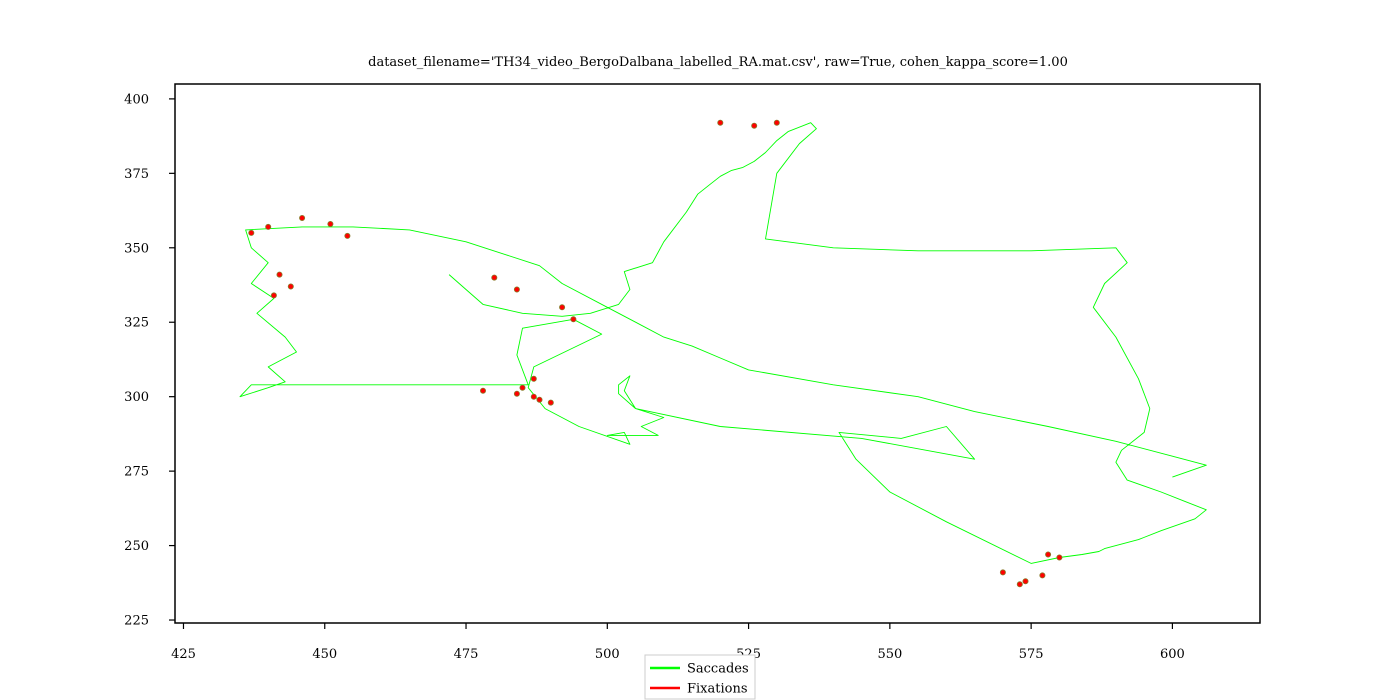 This screenshot has height=700, width=1400. I want to click on y-tick-label: 300, so click(136, 397).